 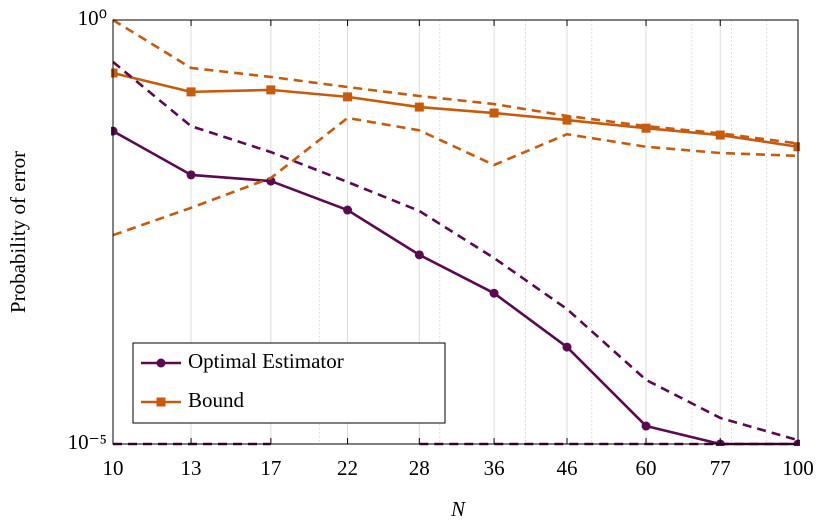 I want to click on series-line, so click(x=455, y=110).